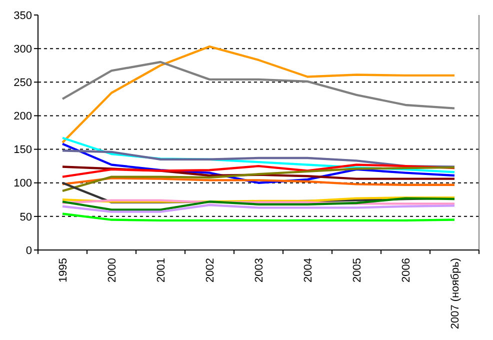  Describe the element at coordinates (210, 270) in the screenshot. I see `x-tick-label: 2002` at that location.